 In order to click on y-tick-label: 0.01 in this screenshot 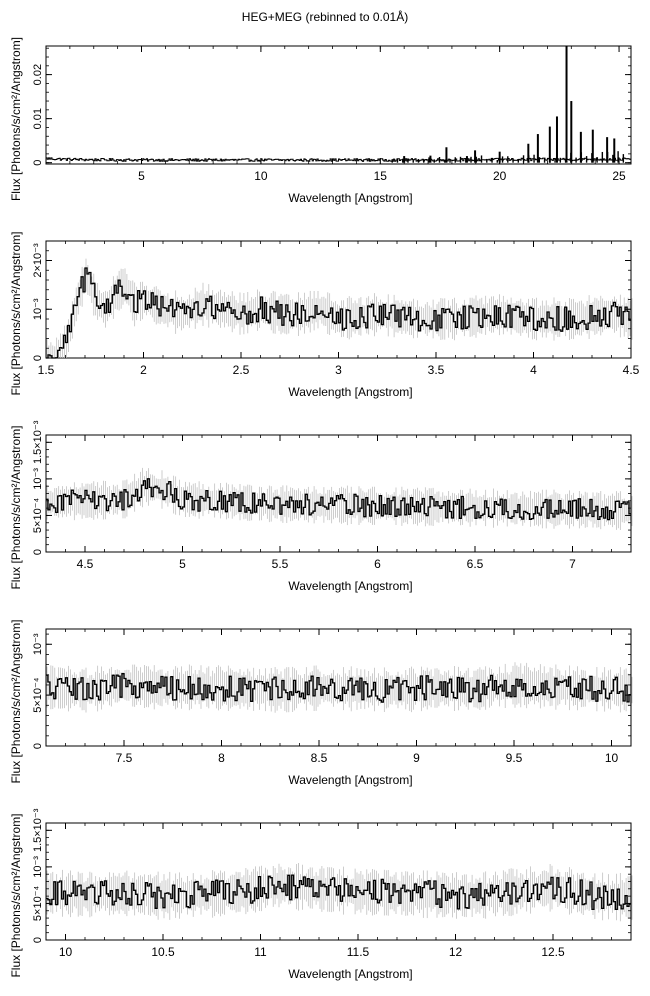, I will do `click(38, 118)`.